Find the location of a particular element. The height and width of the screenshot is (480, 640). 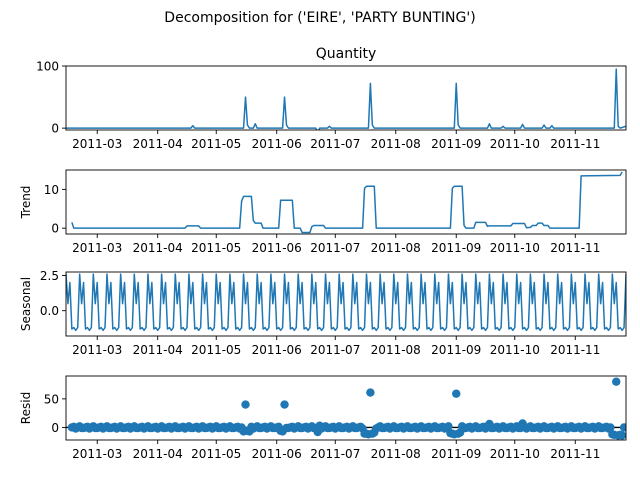

y-tick-label: 2.5 is located at coordinates (49, 276).